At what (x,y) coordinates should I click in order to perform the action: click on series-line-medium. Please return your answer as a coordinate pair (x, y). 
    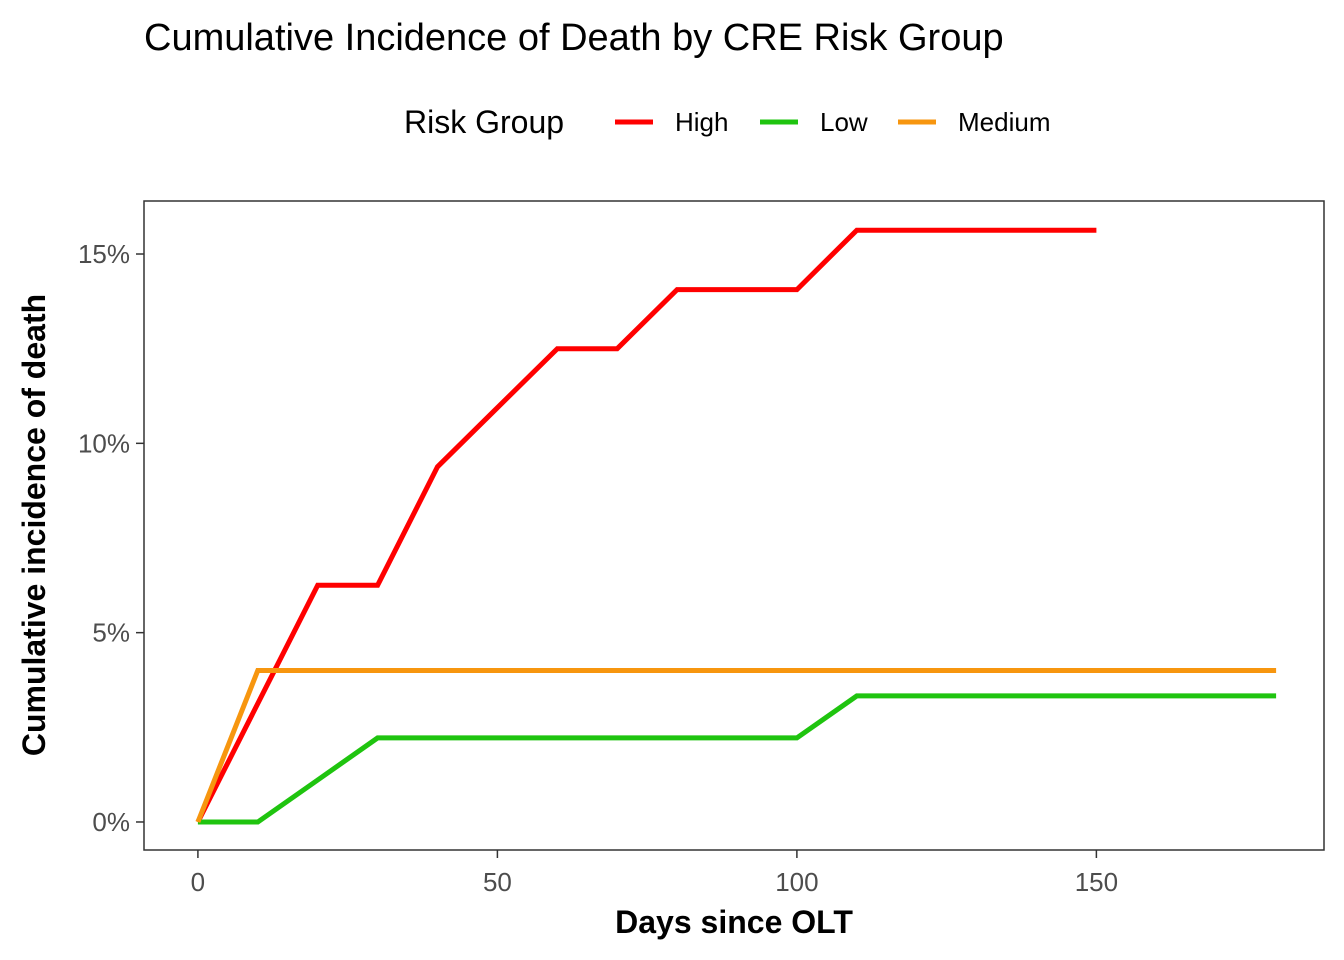
    Looking at the image, I should click on (736, 745).